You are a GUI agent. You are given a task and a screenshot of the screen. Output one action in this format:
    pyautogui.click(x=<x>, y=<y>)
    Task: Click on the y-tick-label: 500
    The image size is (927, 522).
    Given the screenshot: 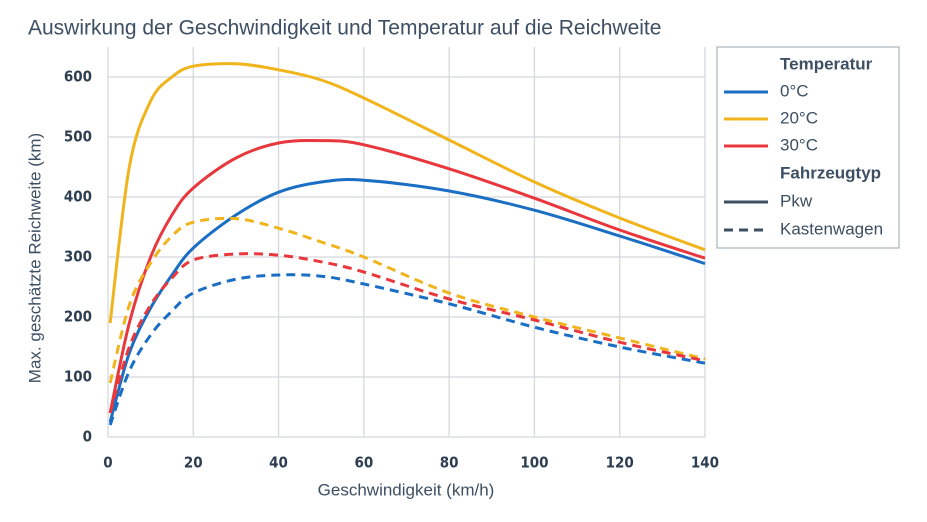 What is the action you would take?
    pyautogui.click(x=78, y=137)
    